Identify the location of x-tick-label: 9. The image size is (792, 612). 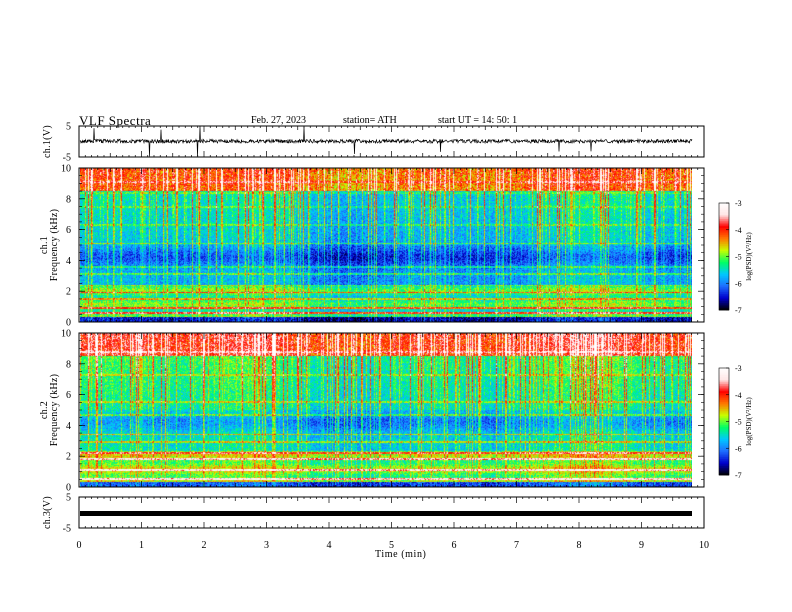
(641, 545).